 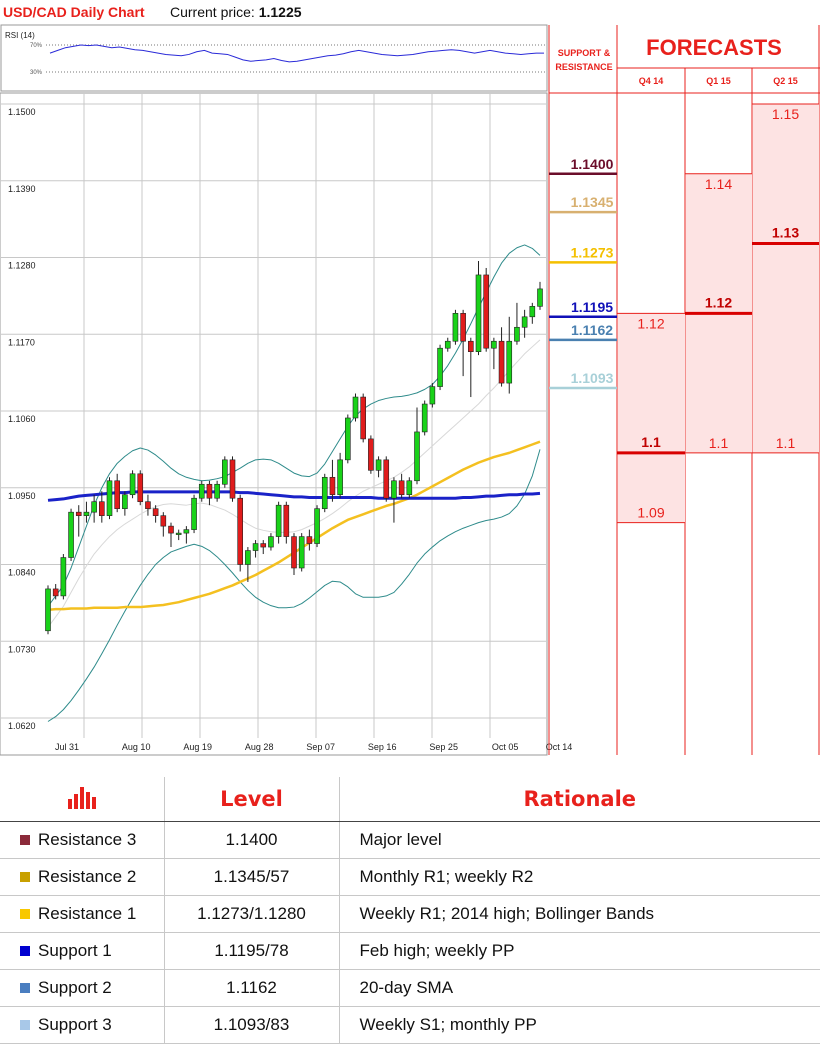 I want to click on sr-level-label: 1.1400, so click(x=592, y=164).